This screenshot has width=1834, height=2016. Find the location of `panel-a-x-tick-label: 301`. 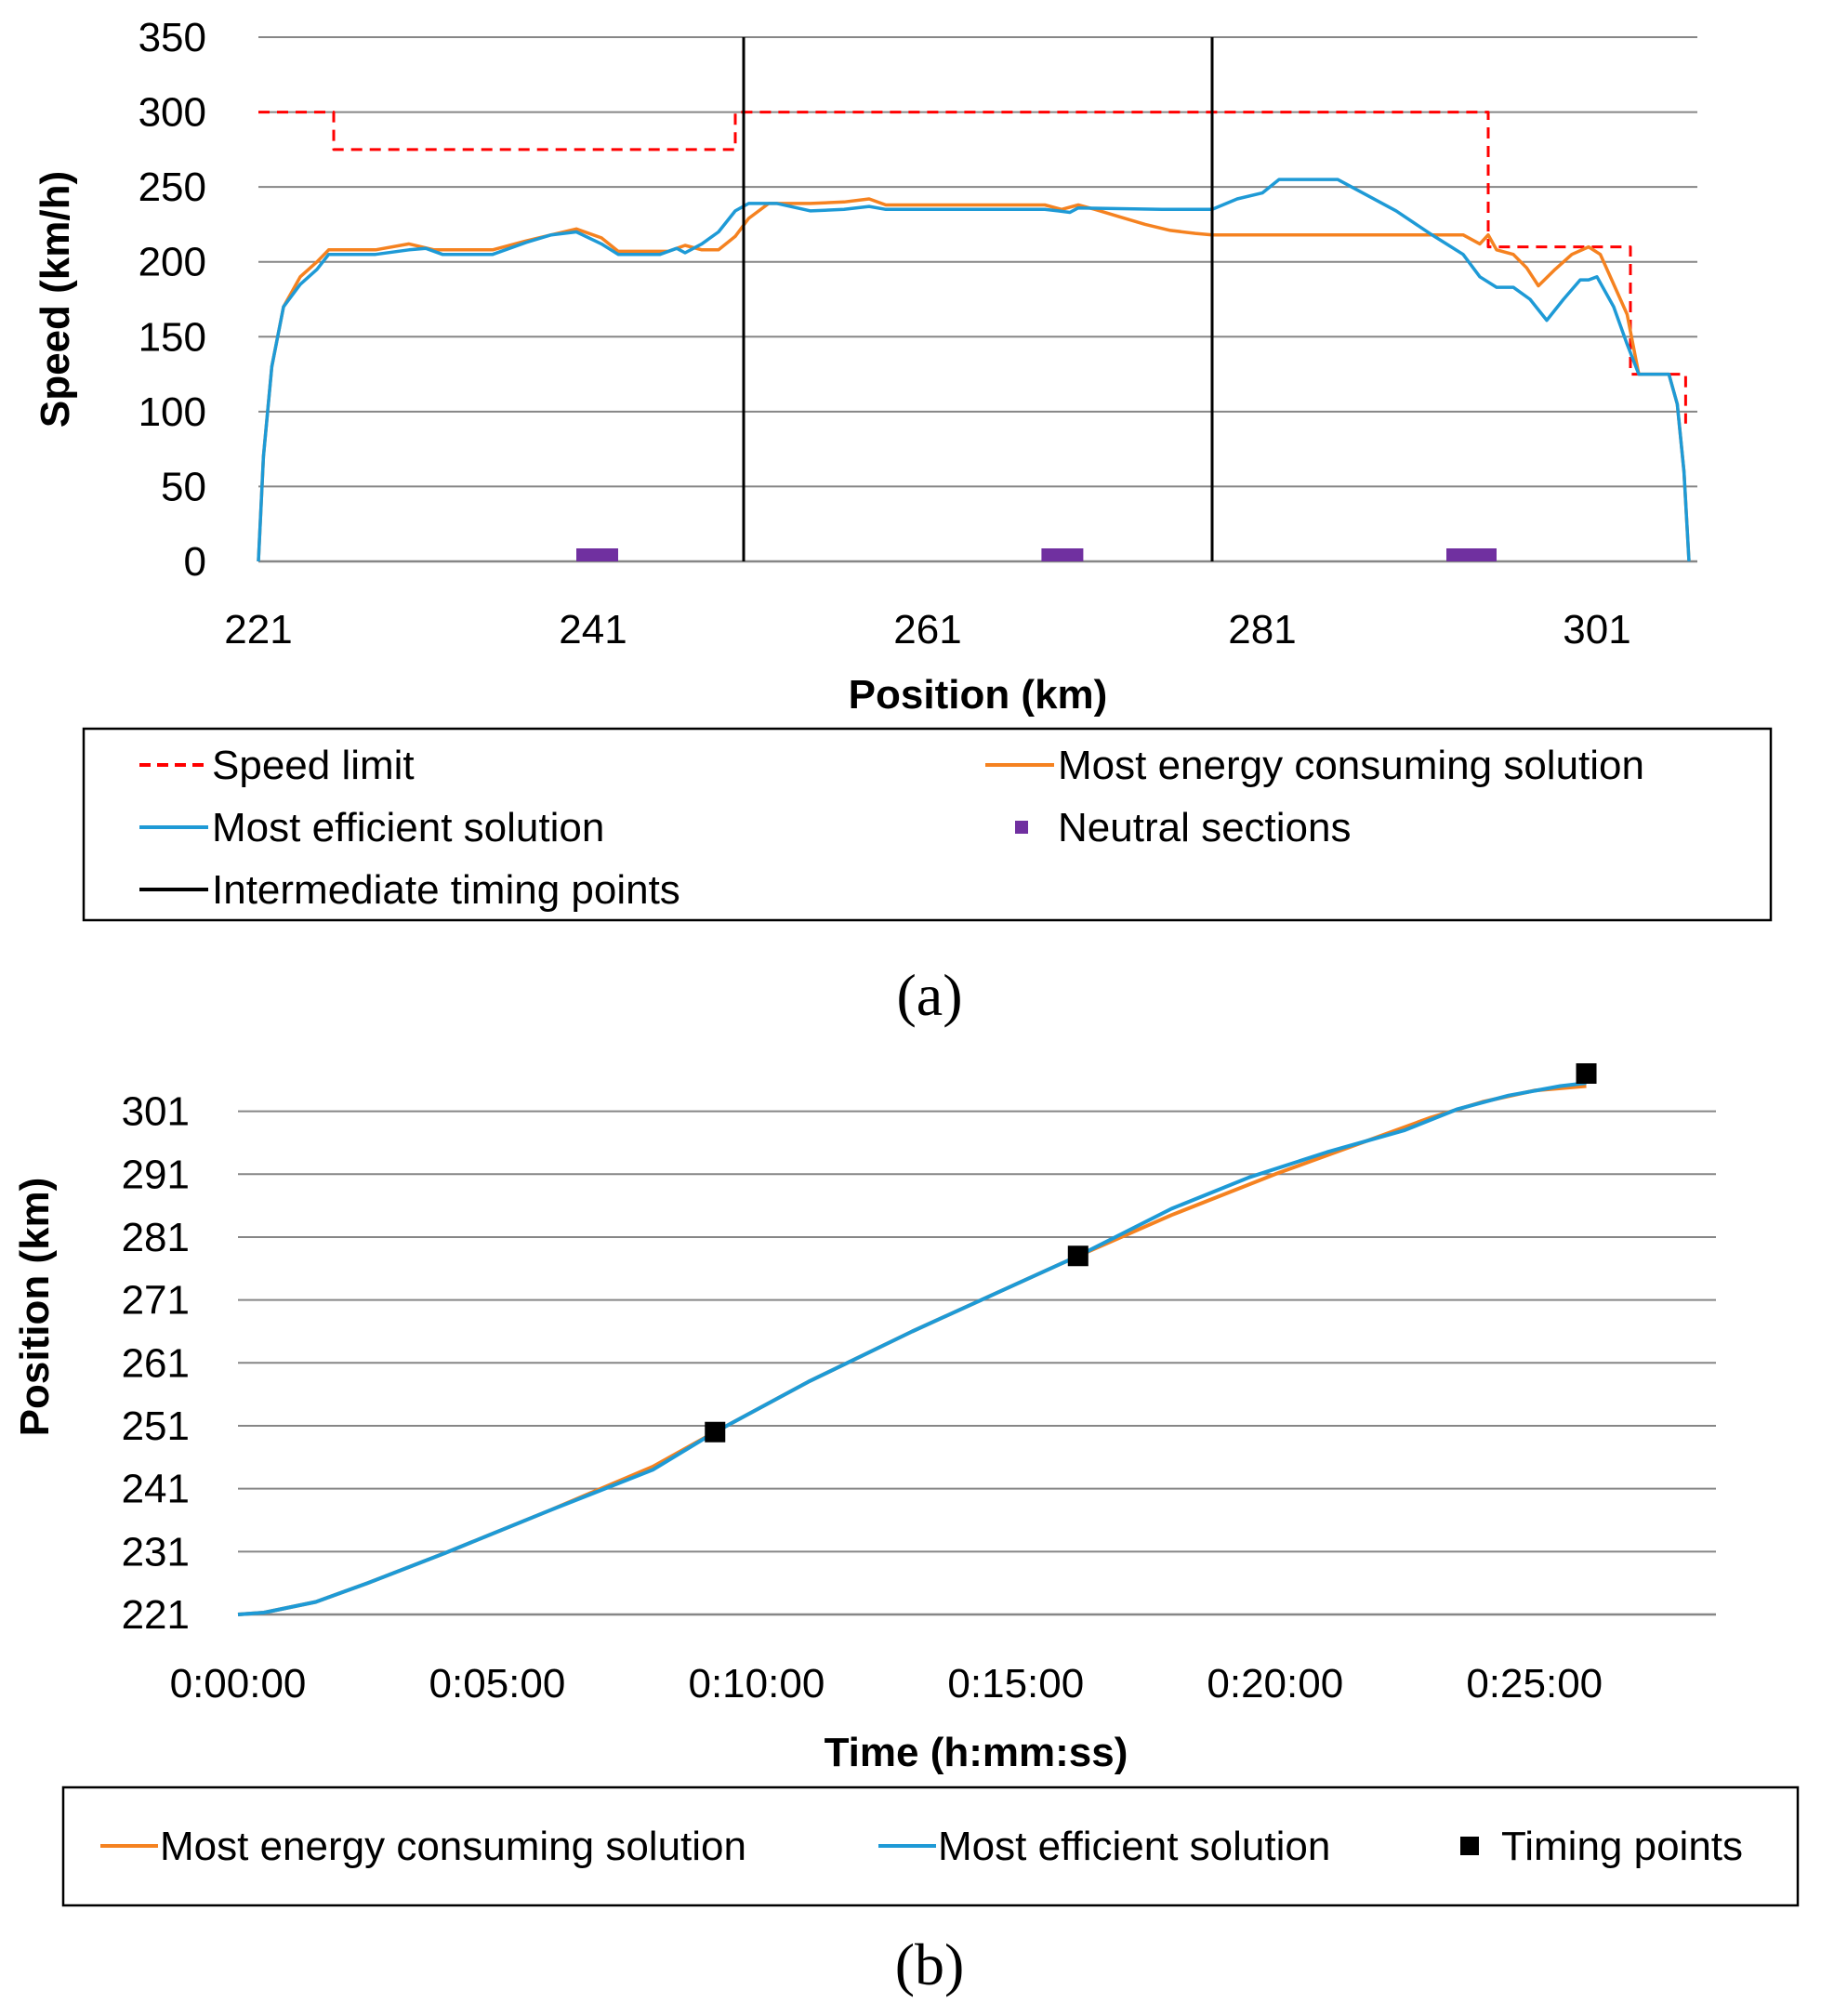

panel-a-x-tick-label: 301 is located at coordinates (1596, 629).